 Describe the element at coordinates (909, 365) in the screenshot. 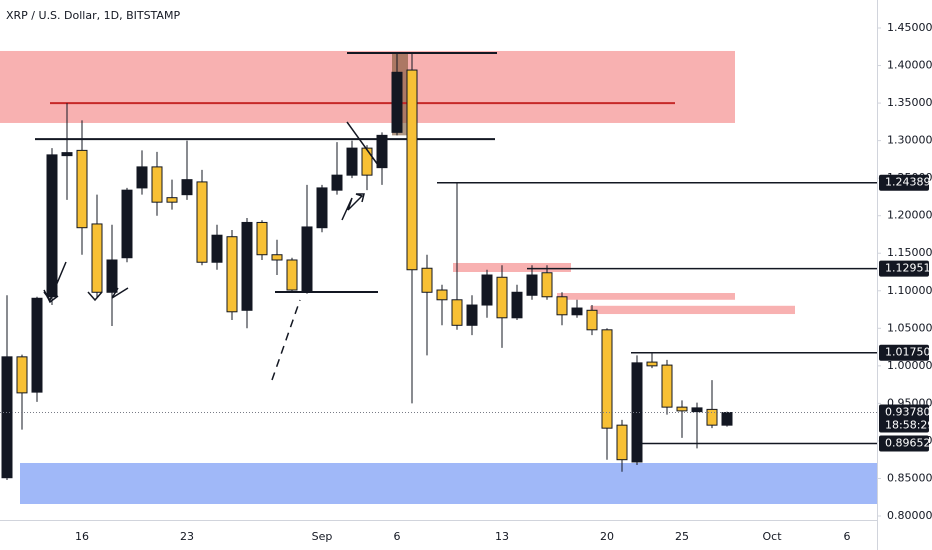

I see `y-tick-label: 1.00000` at that location.